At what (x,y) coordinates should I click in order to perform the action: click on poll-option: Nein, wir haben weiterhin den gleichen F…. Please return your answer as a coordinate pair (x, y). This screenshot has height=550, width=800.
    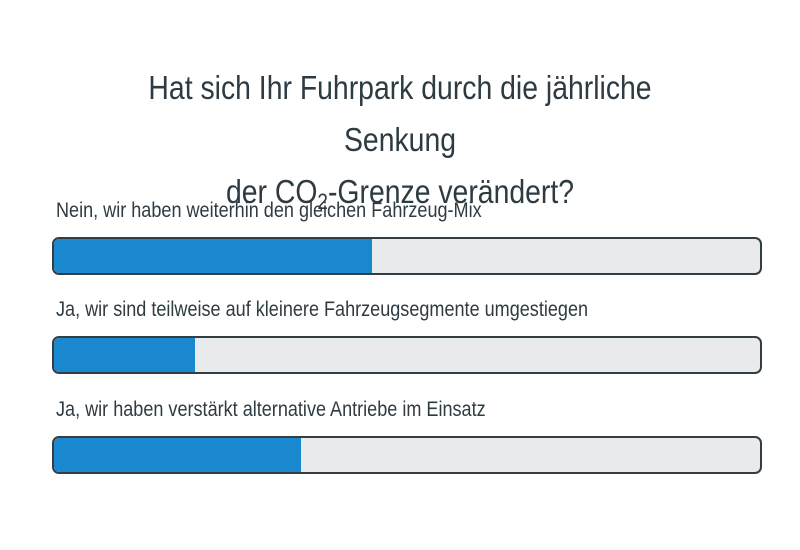
    Looking at the image, I should click on (407, 237).